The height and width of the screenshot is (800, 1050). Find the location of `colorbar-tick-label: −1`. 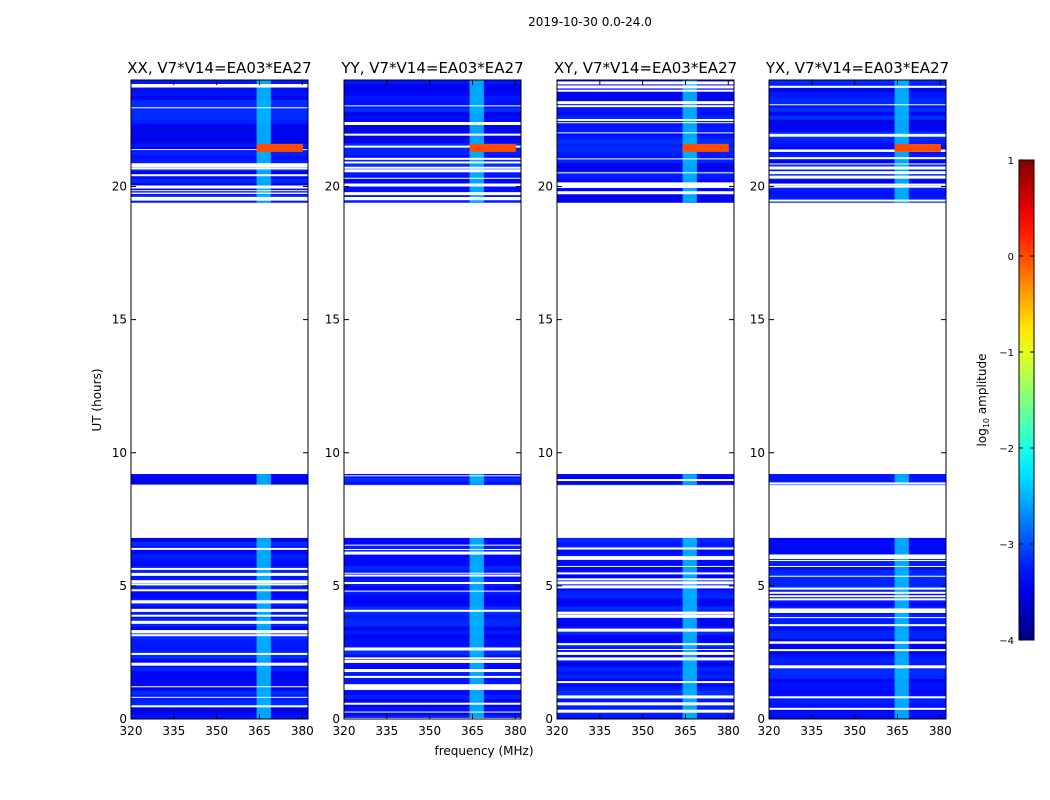

colorbar-tick-label: −1 is located at coordinates (1006, 353).